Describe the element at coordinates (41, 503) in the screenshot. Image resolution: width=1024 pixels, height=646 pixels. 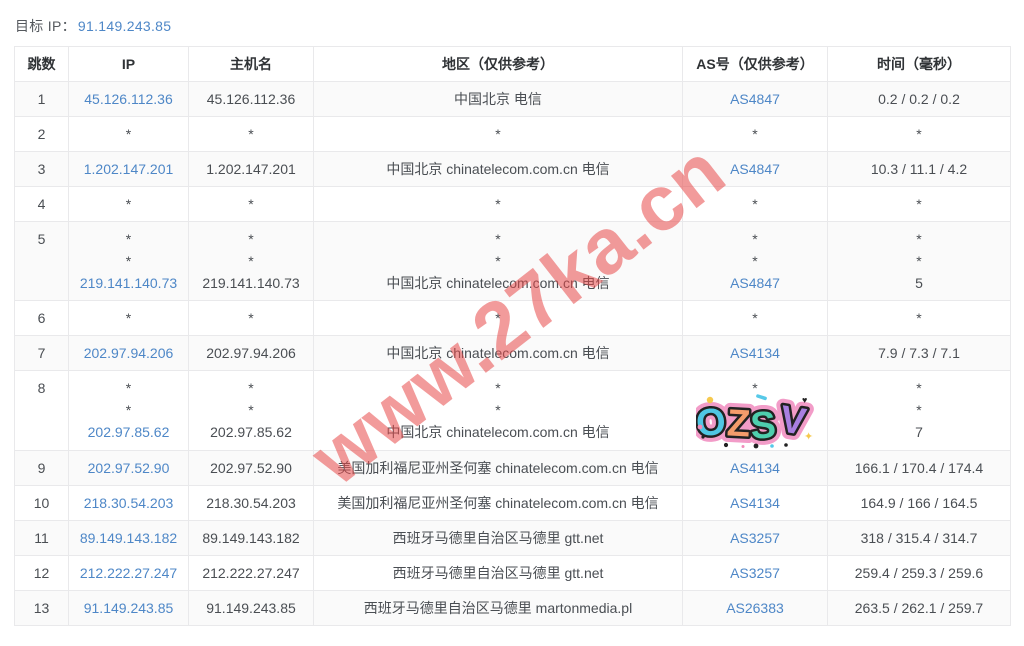
I see `hop-value: 10` at that location.